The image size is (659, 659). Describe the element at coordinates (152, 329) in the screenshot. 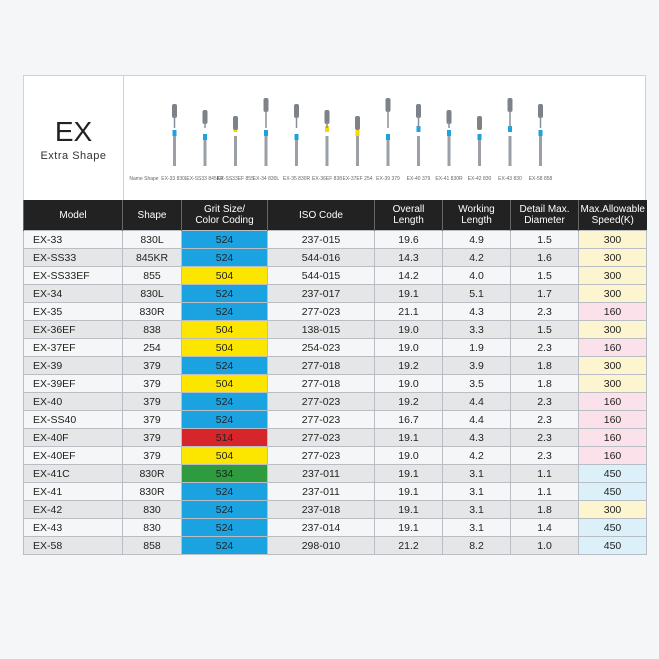

I see `table-cell: 838` at that location.